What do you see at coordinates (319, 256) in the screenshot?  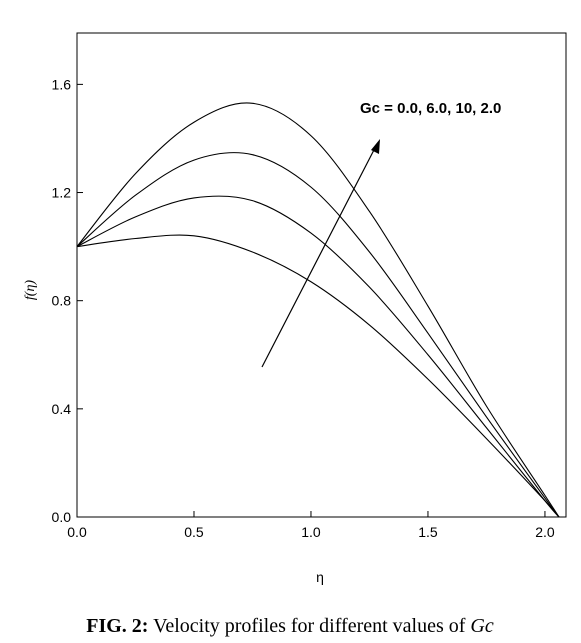 I see `arrow-line` at bounding box center [319, 256].